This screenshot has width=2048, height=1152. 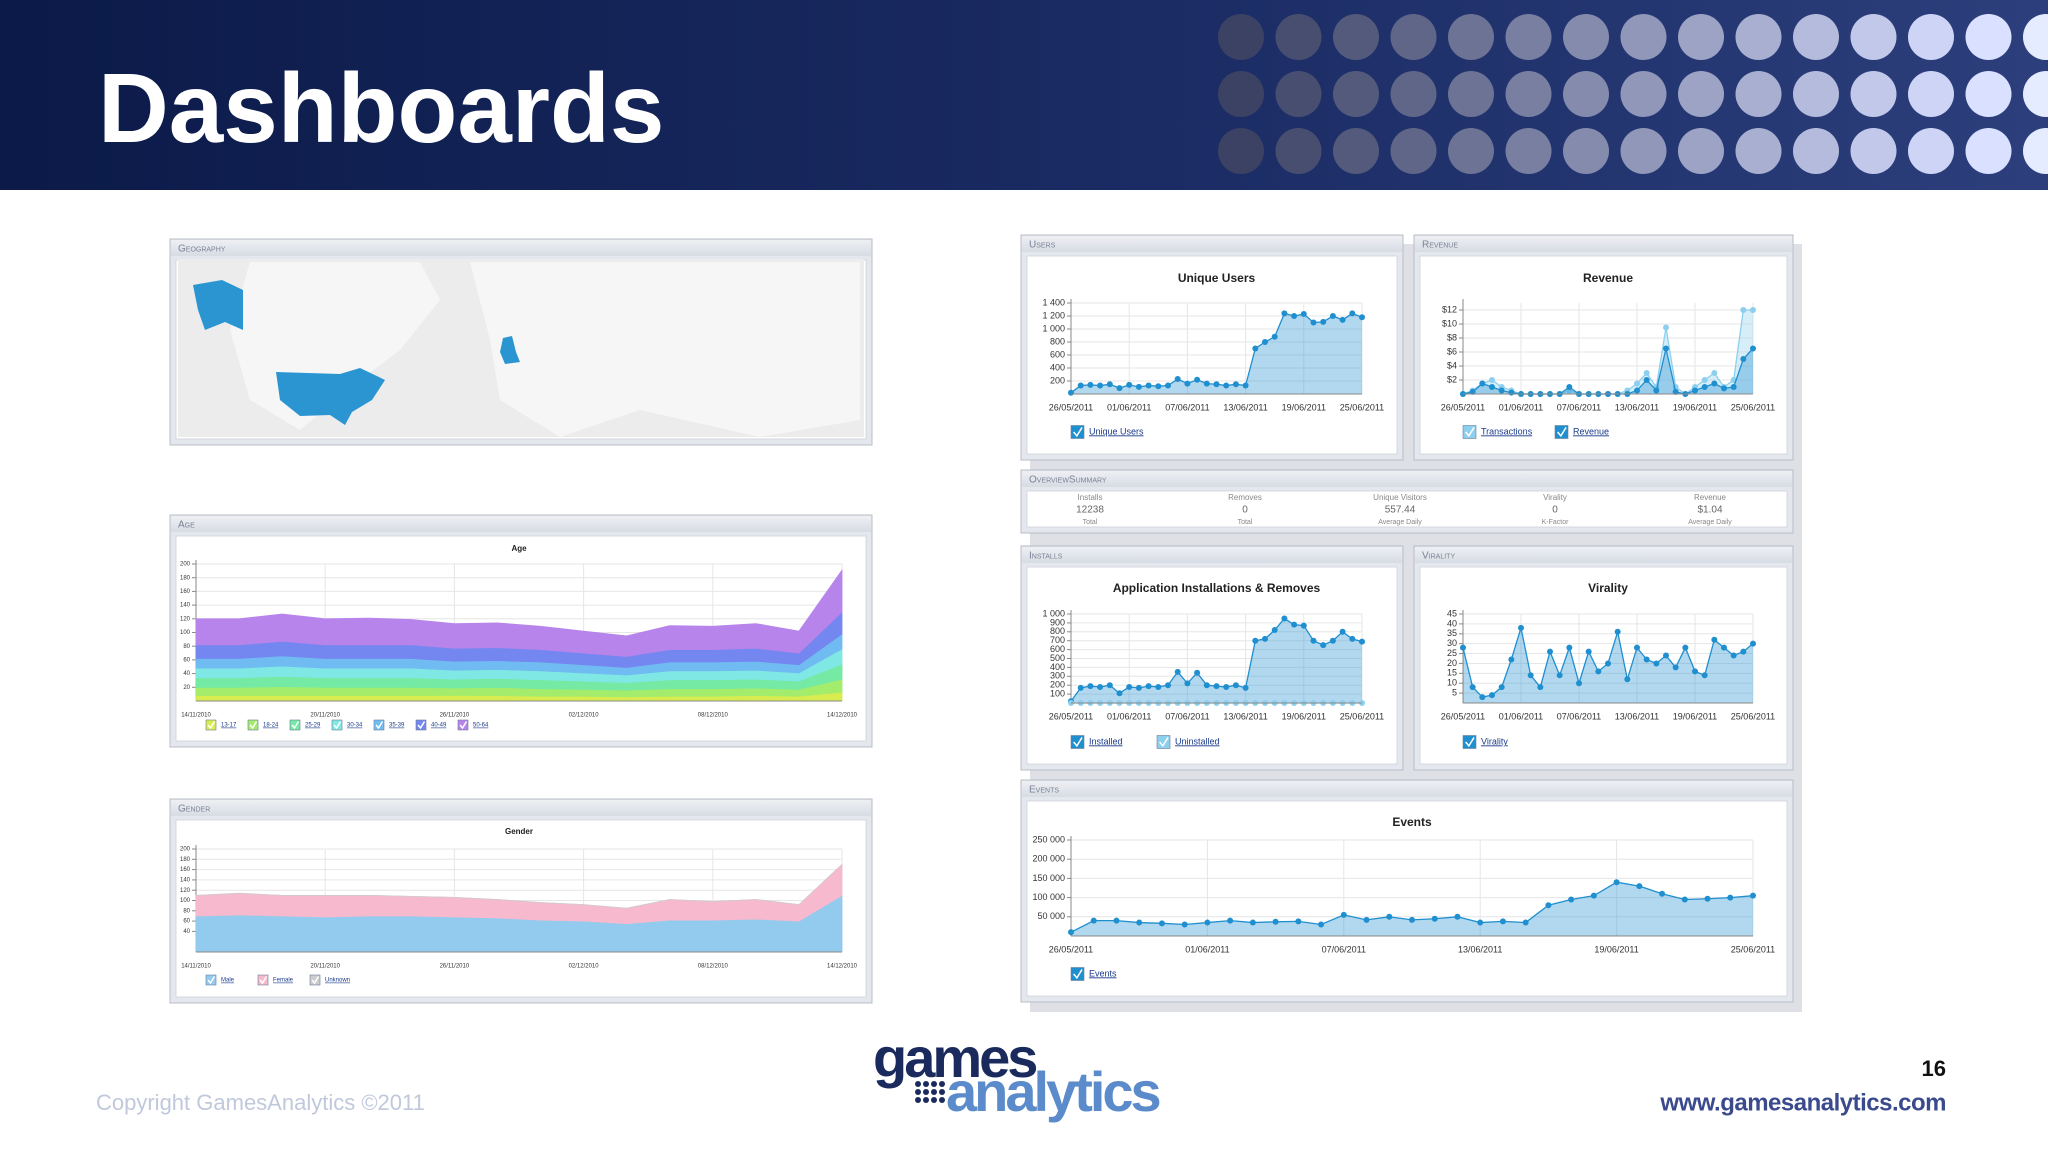 I want to click on y-tick-label: 60, so click(x=186, y=660).